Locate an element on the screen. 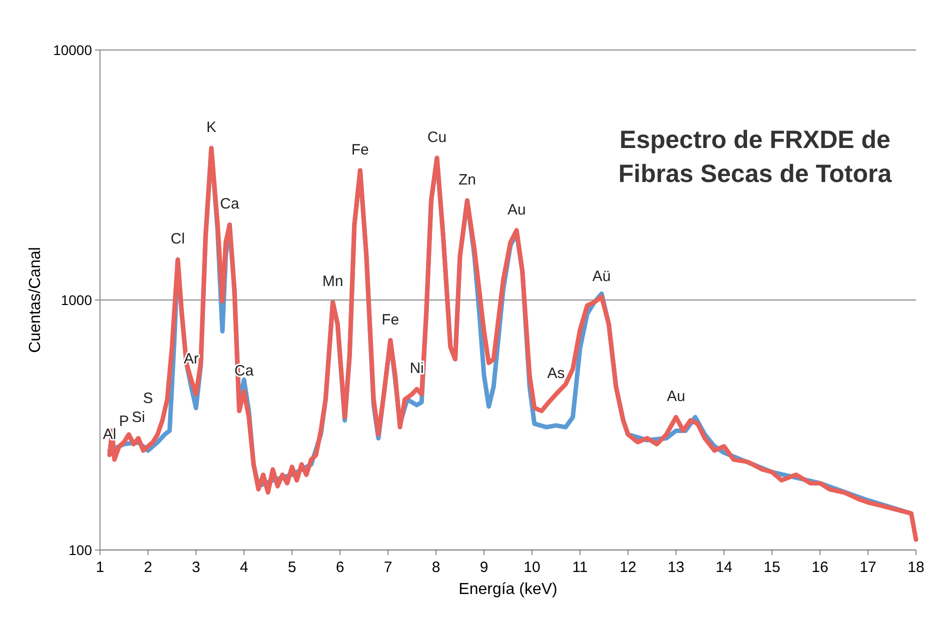 The height and width of the screenshot is (626, 934). annotation: As is located at coordinates (556, 373).